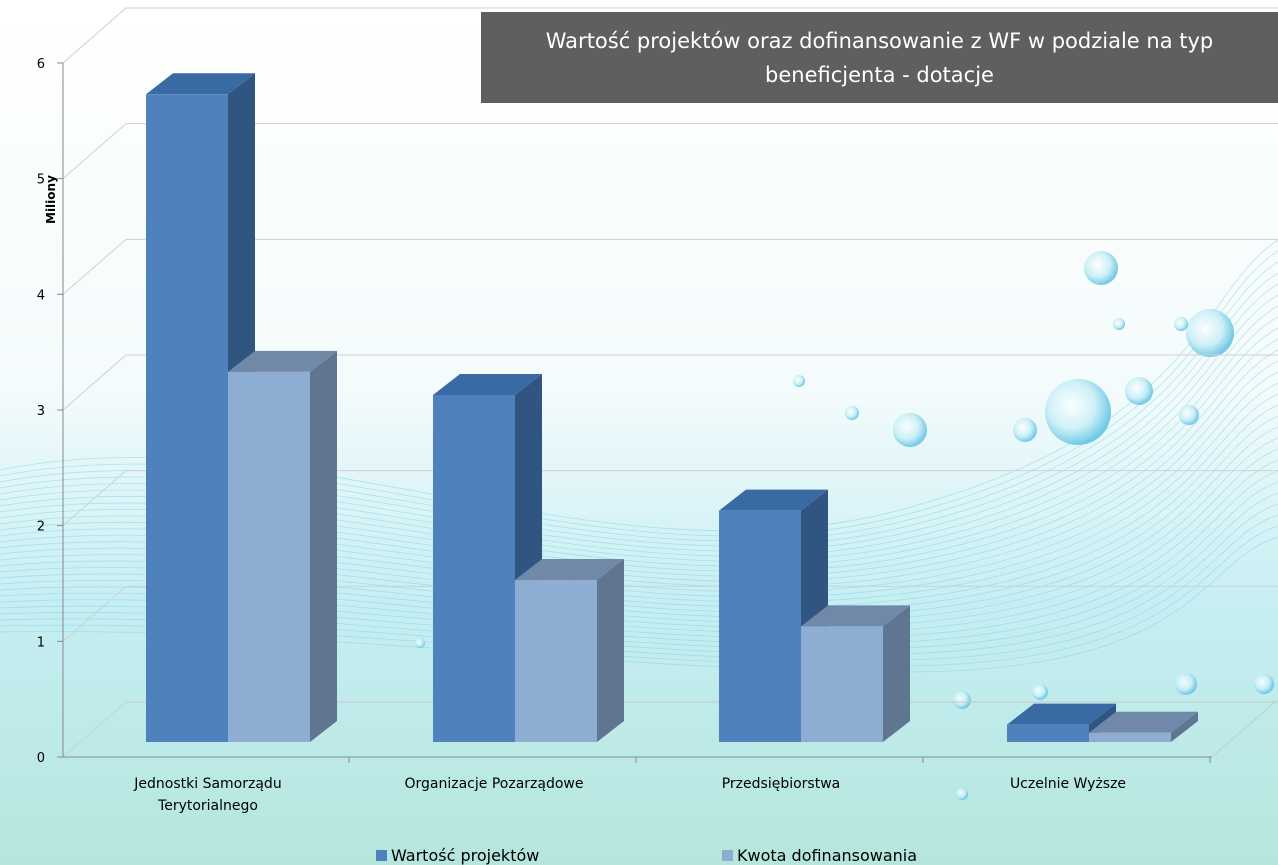  Describe the element at coordinates (465, 855) in the screenshot. I see `legend-label-series1: Wartość projektów` at that location.